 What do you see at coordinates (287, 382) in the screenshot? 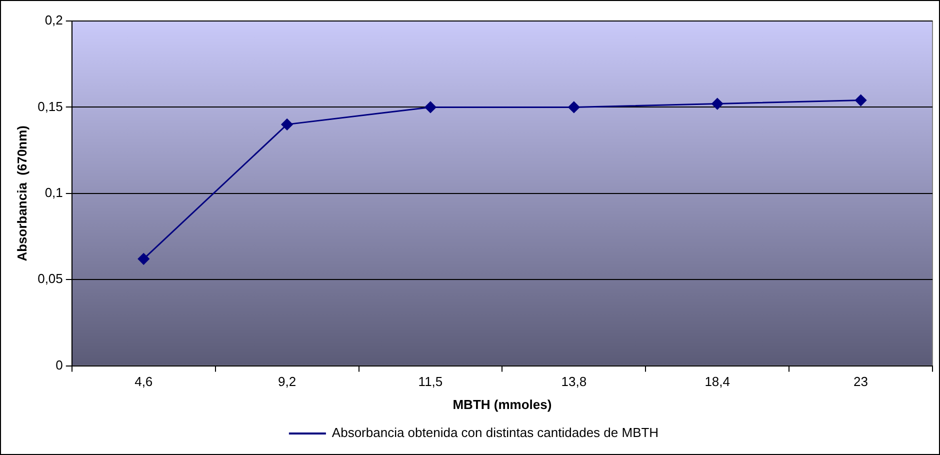
I see `x-tick-label: 9,2` at bounding box center [287, 382].